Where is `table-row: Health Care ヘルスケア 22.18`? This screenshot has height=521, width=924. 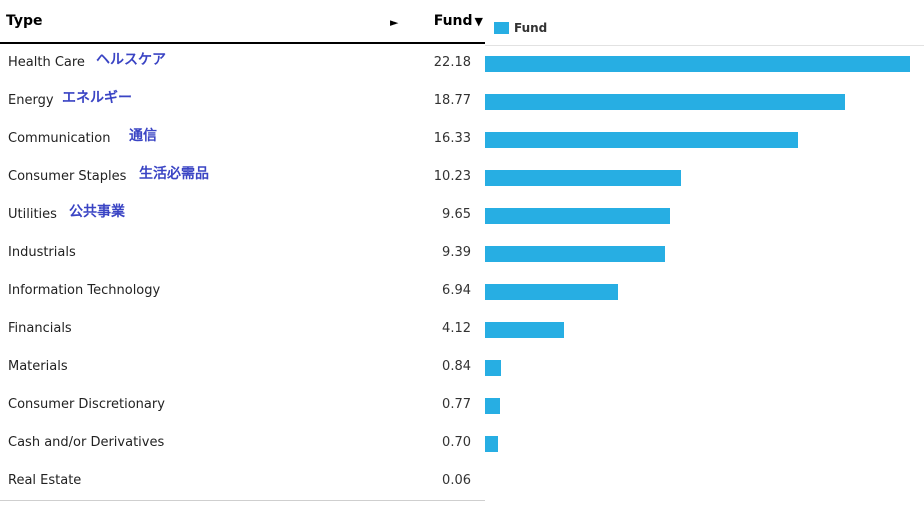 table-row: Health Care ヘルスケア 22.18 is located at coordinates (242, 63).